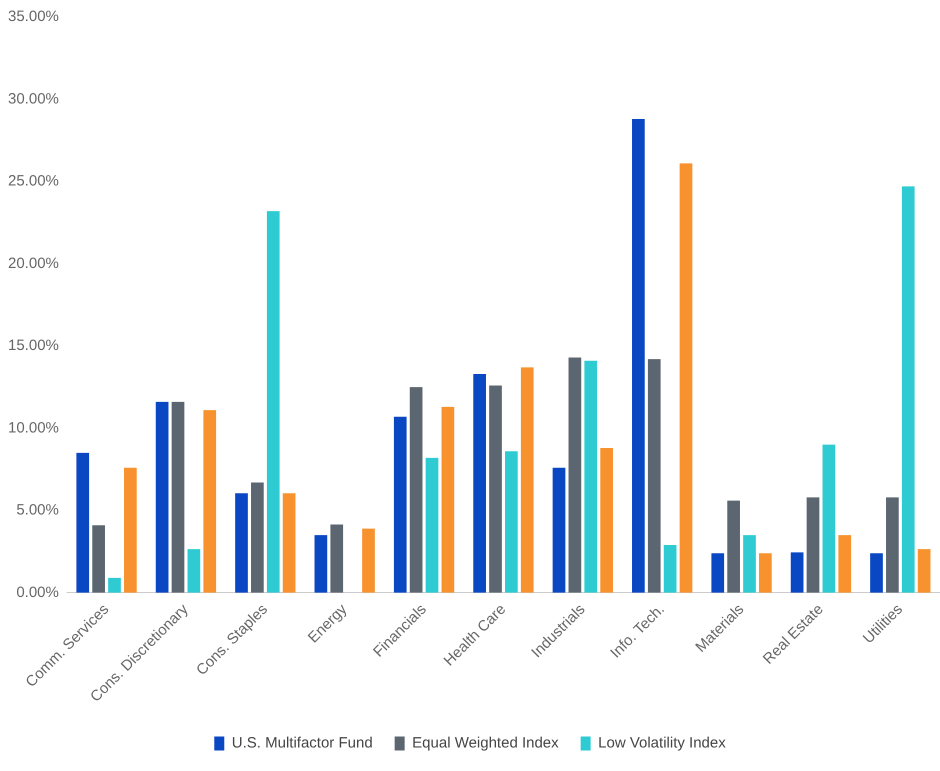  I want to click on y-tick-label: 0.00%, so click(37, 592).